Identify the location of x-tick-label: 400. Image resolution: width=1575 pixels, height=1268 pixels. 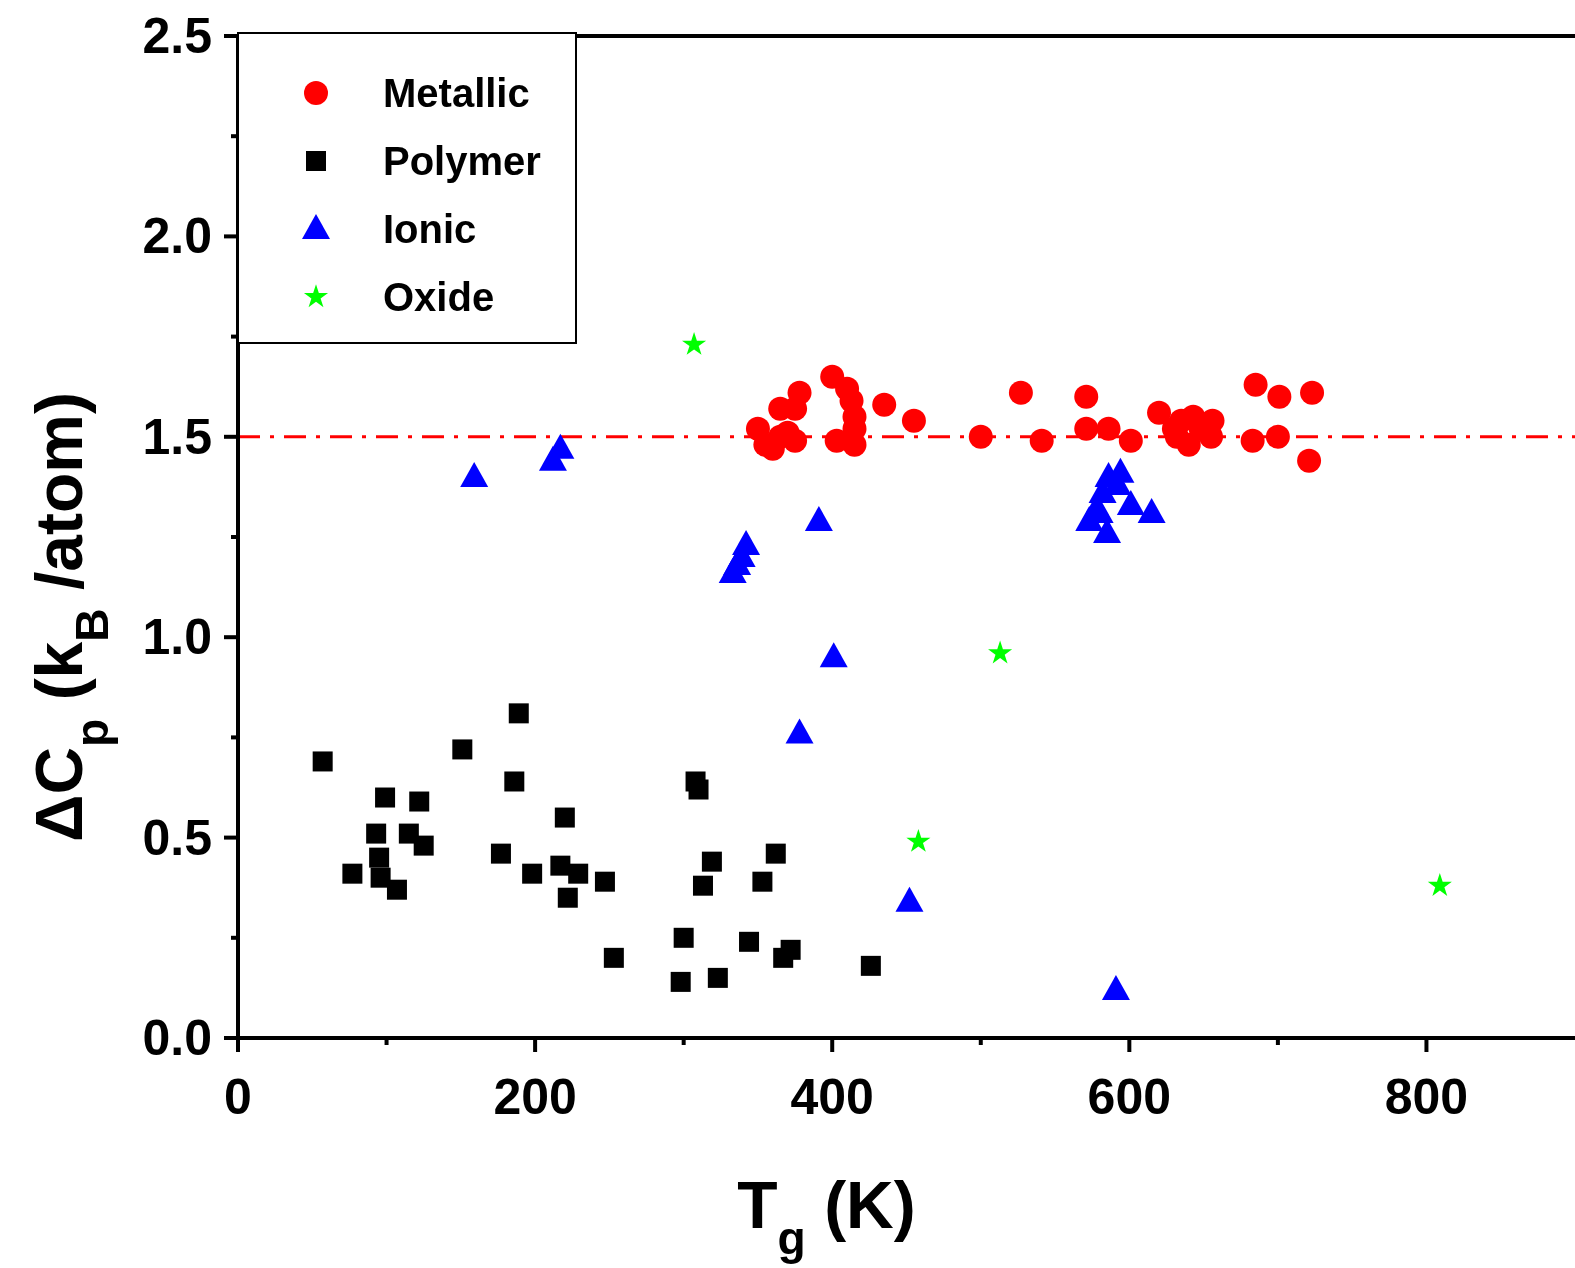
(832, 1097).